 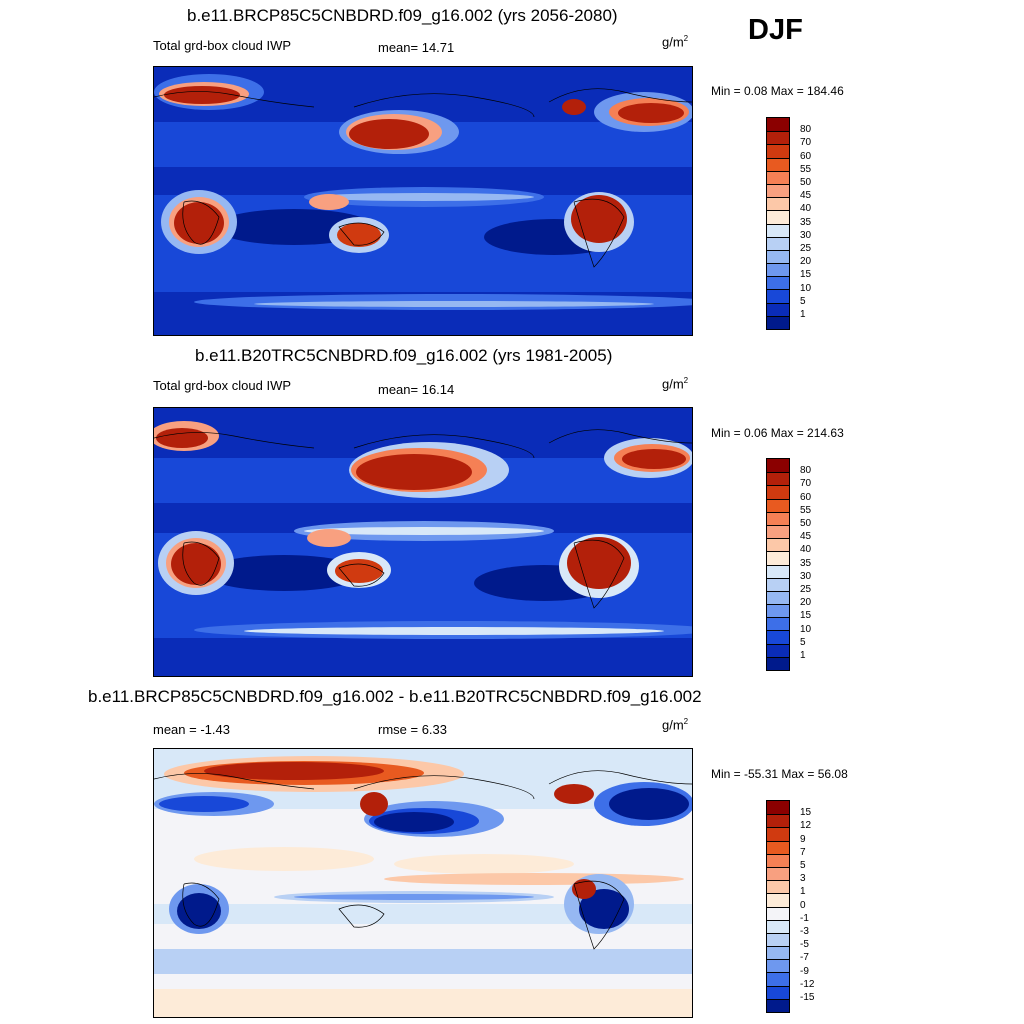 I want to click on colorbar-tick-label: -9, so click(x=804, y=971).